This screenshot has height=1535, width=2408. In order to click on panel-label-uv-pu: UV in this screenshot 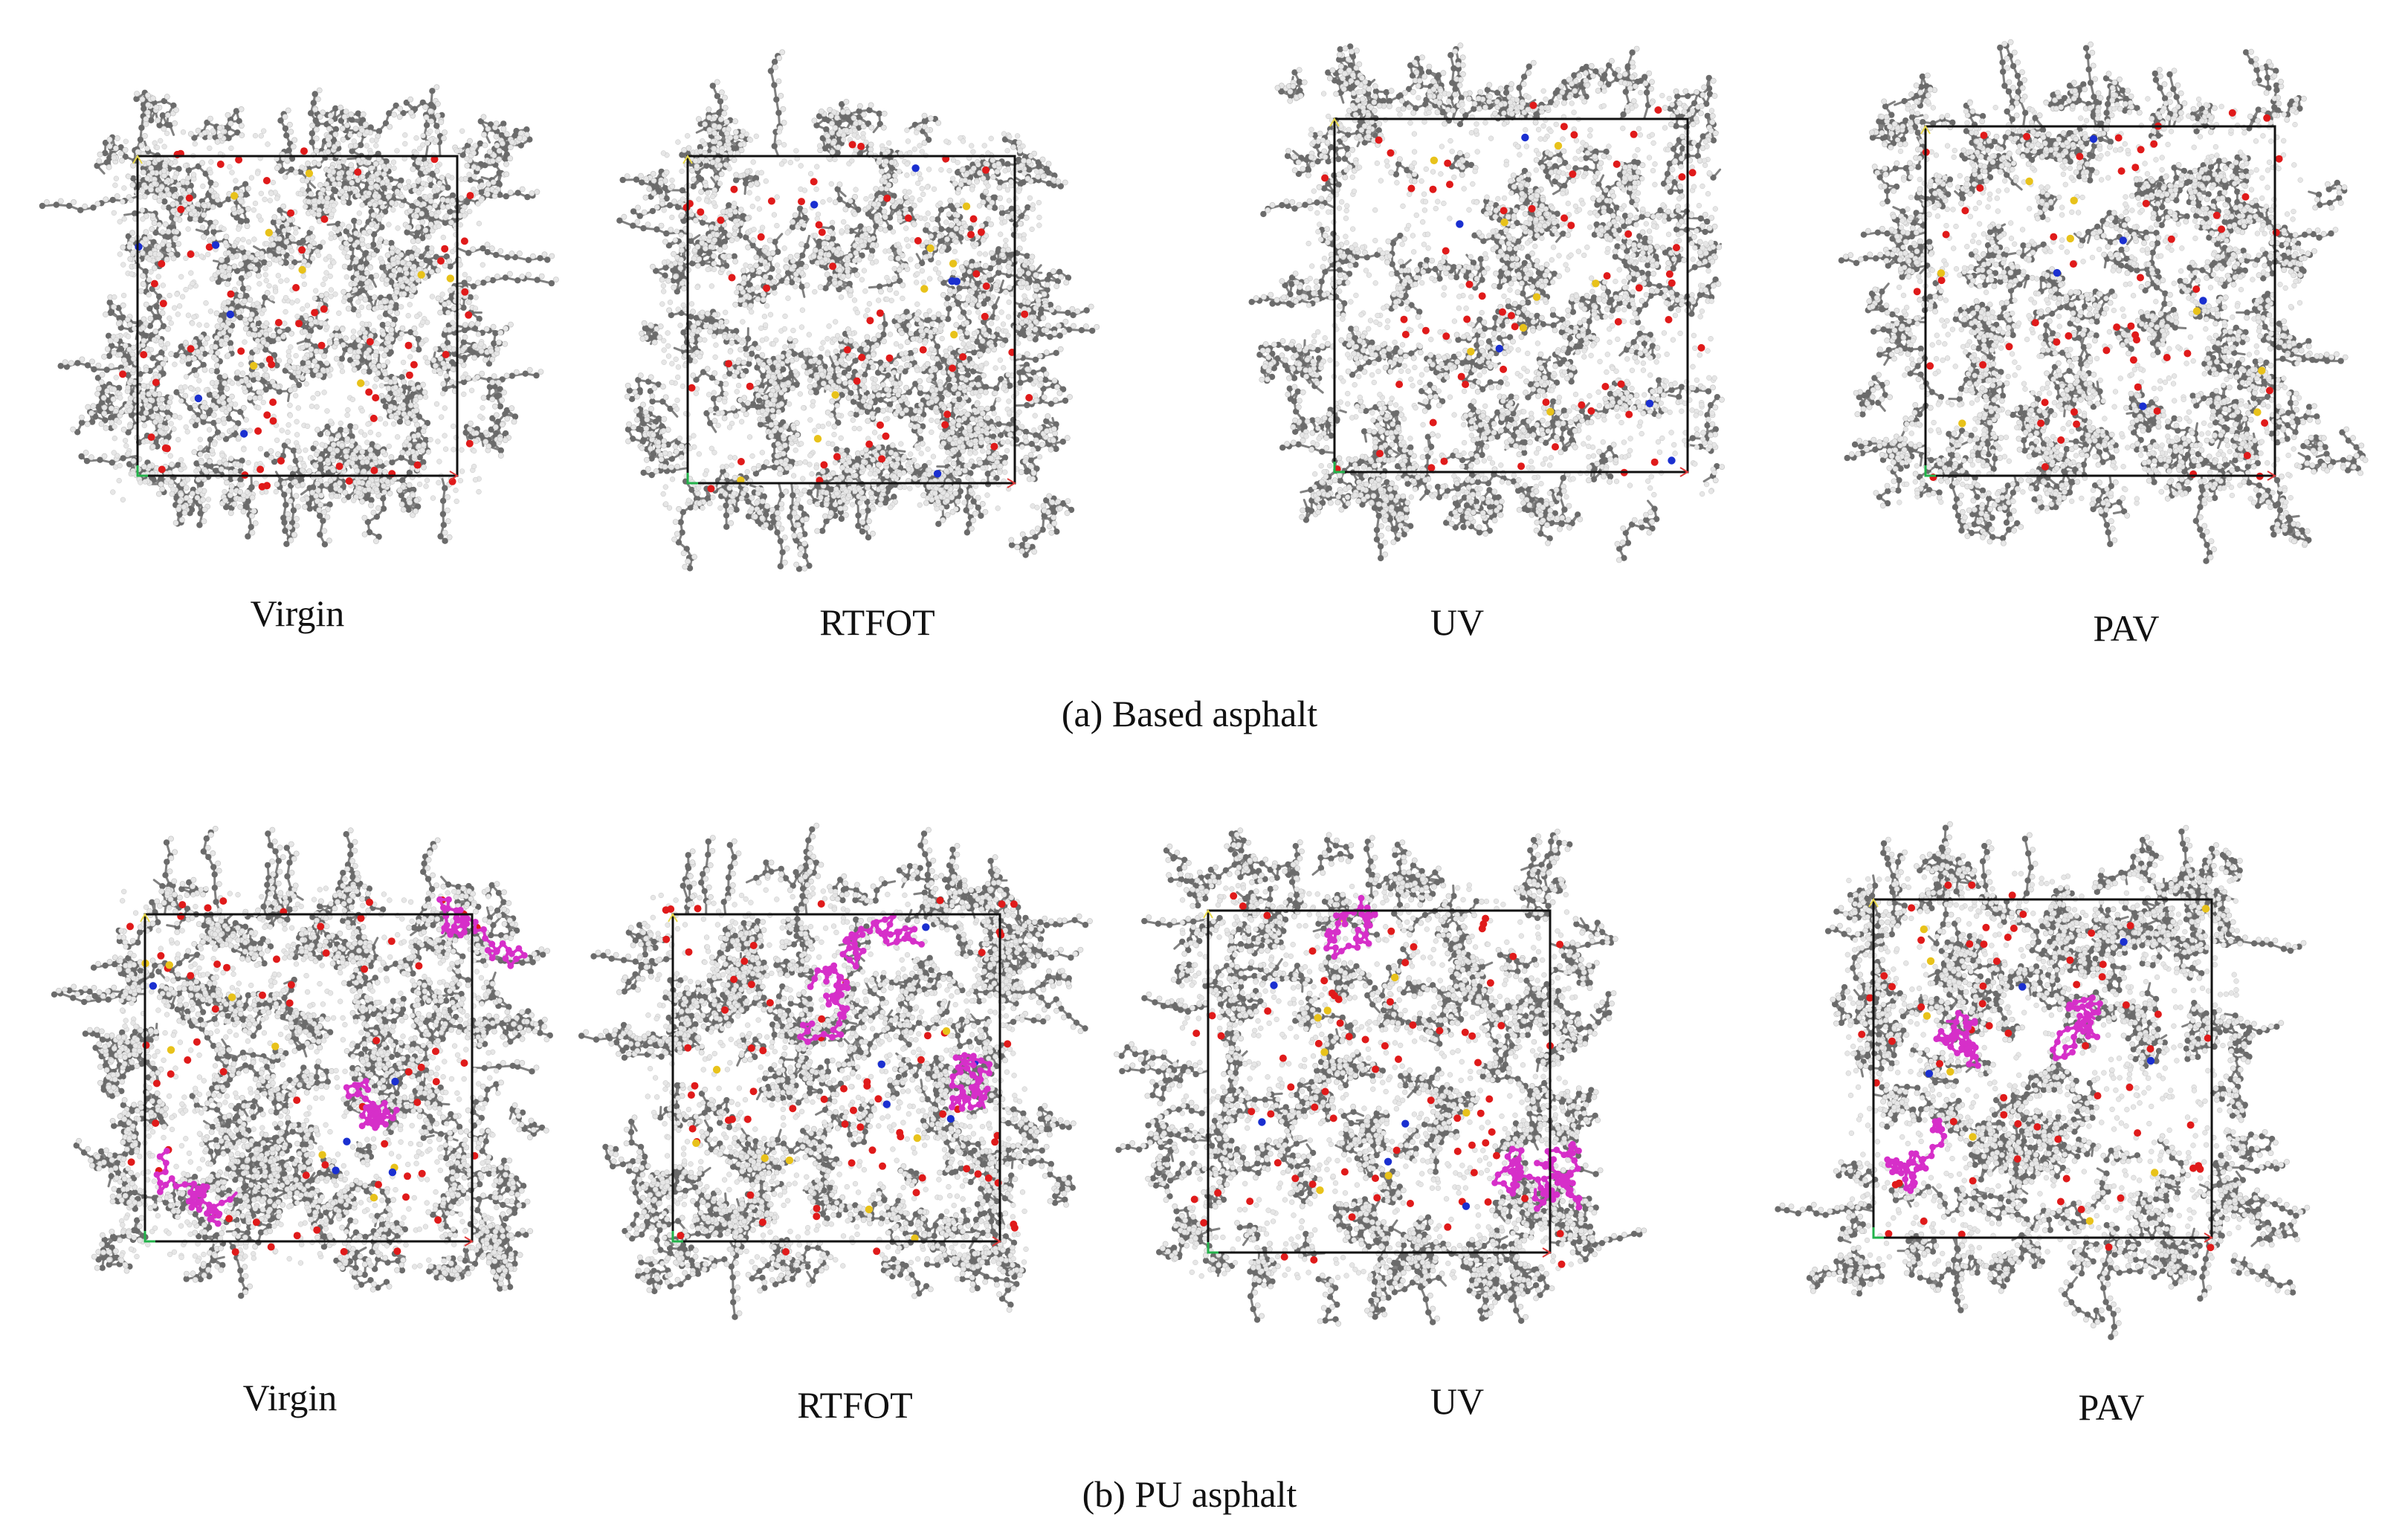, I will do `click(1457, 1401)`.